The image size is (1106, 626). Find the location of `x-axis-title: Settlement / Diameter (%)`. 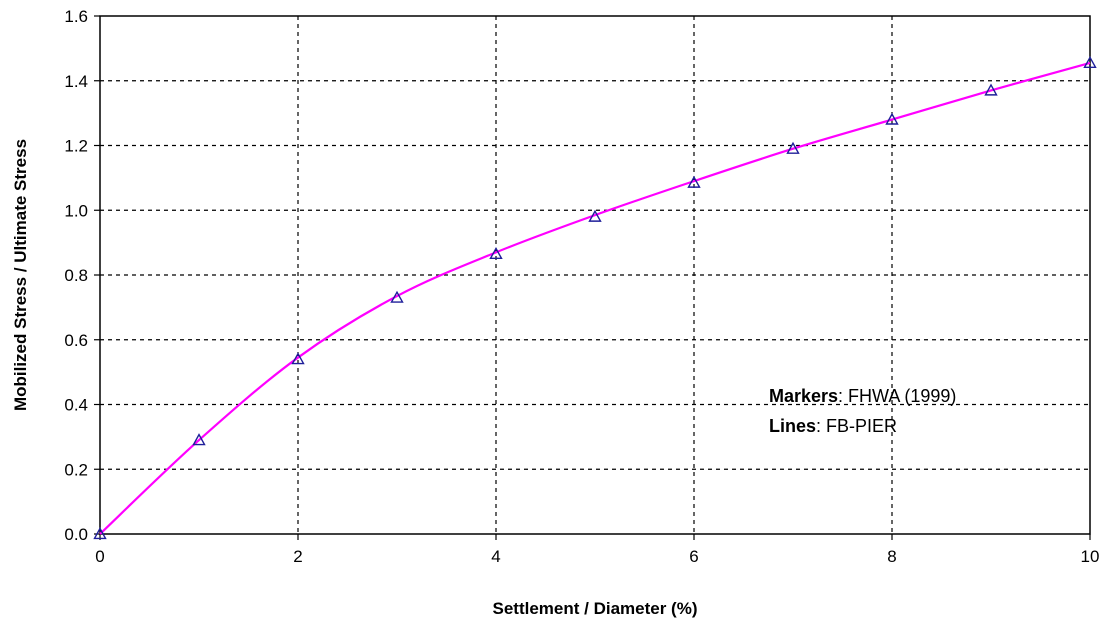

x-axis-title: Settlement / Diameter (%) is located at coordinates (595, 608).